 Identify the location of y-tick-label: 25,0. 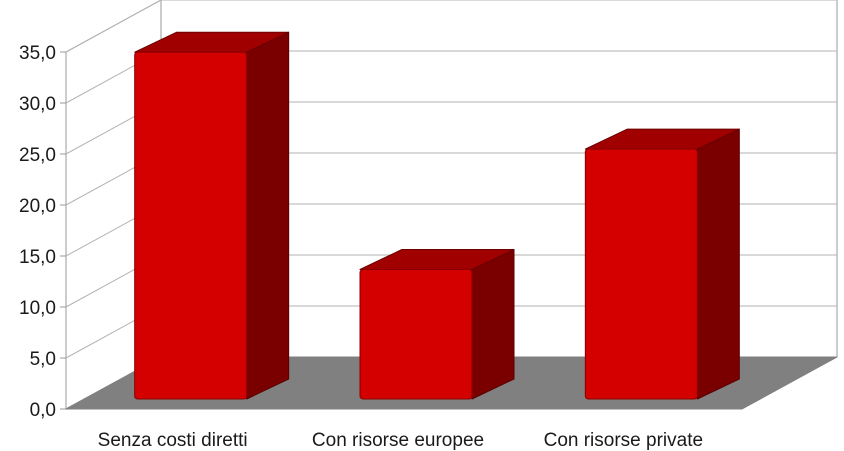
(37, 155).